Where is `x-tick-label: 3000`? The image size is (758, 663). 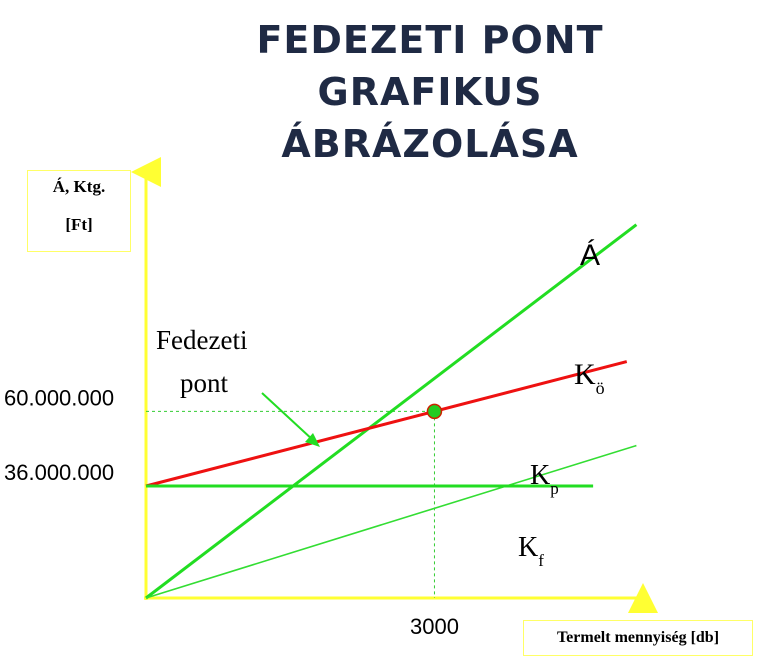
x-tick-label: 3000 is located at coordinates (434, 626).